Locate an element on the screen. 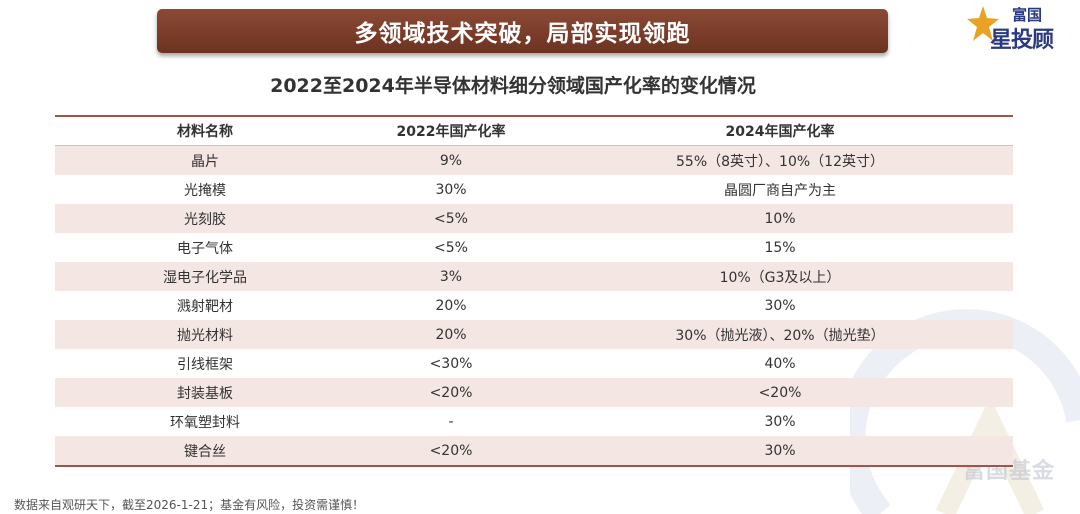 This screenshot has height=514, width=1080. rate-2022-cell: 9% is located at coordinates (451, 160).